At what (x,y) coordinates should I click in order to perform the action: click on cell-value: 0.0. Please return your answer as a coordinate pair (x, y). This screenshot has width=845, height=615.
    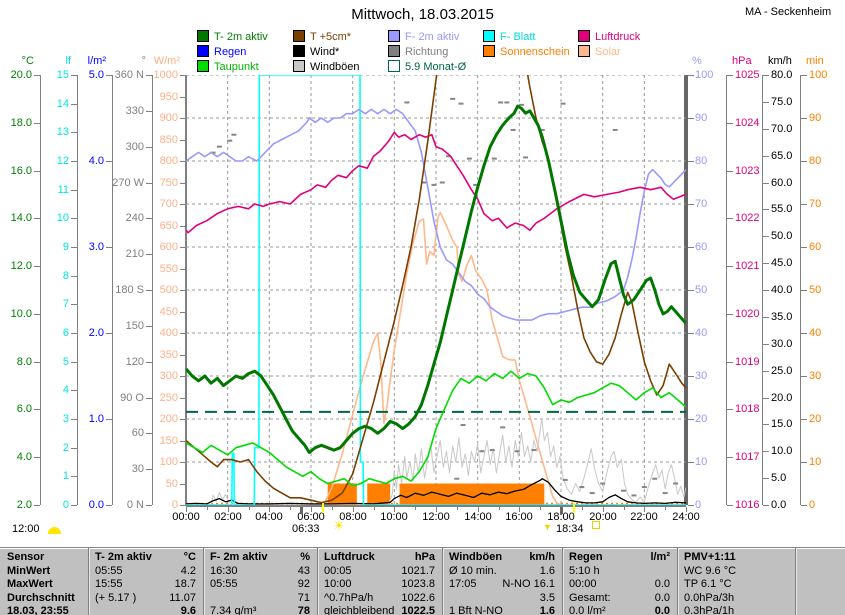
    Looking at the image, I should click on (662, 584).